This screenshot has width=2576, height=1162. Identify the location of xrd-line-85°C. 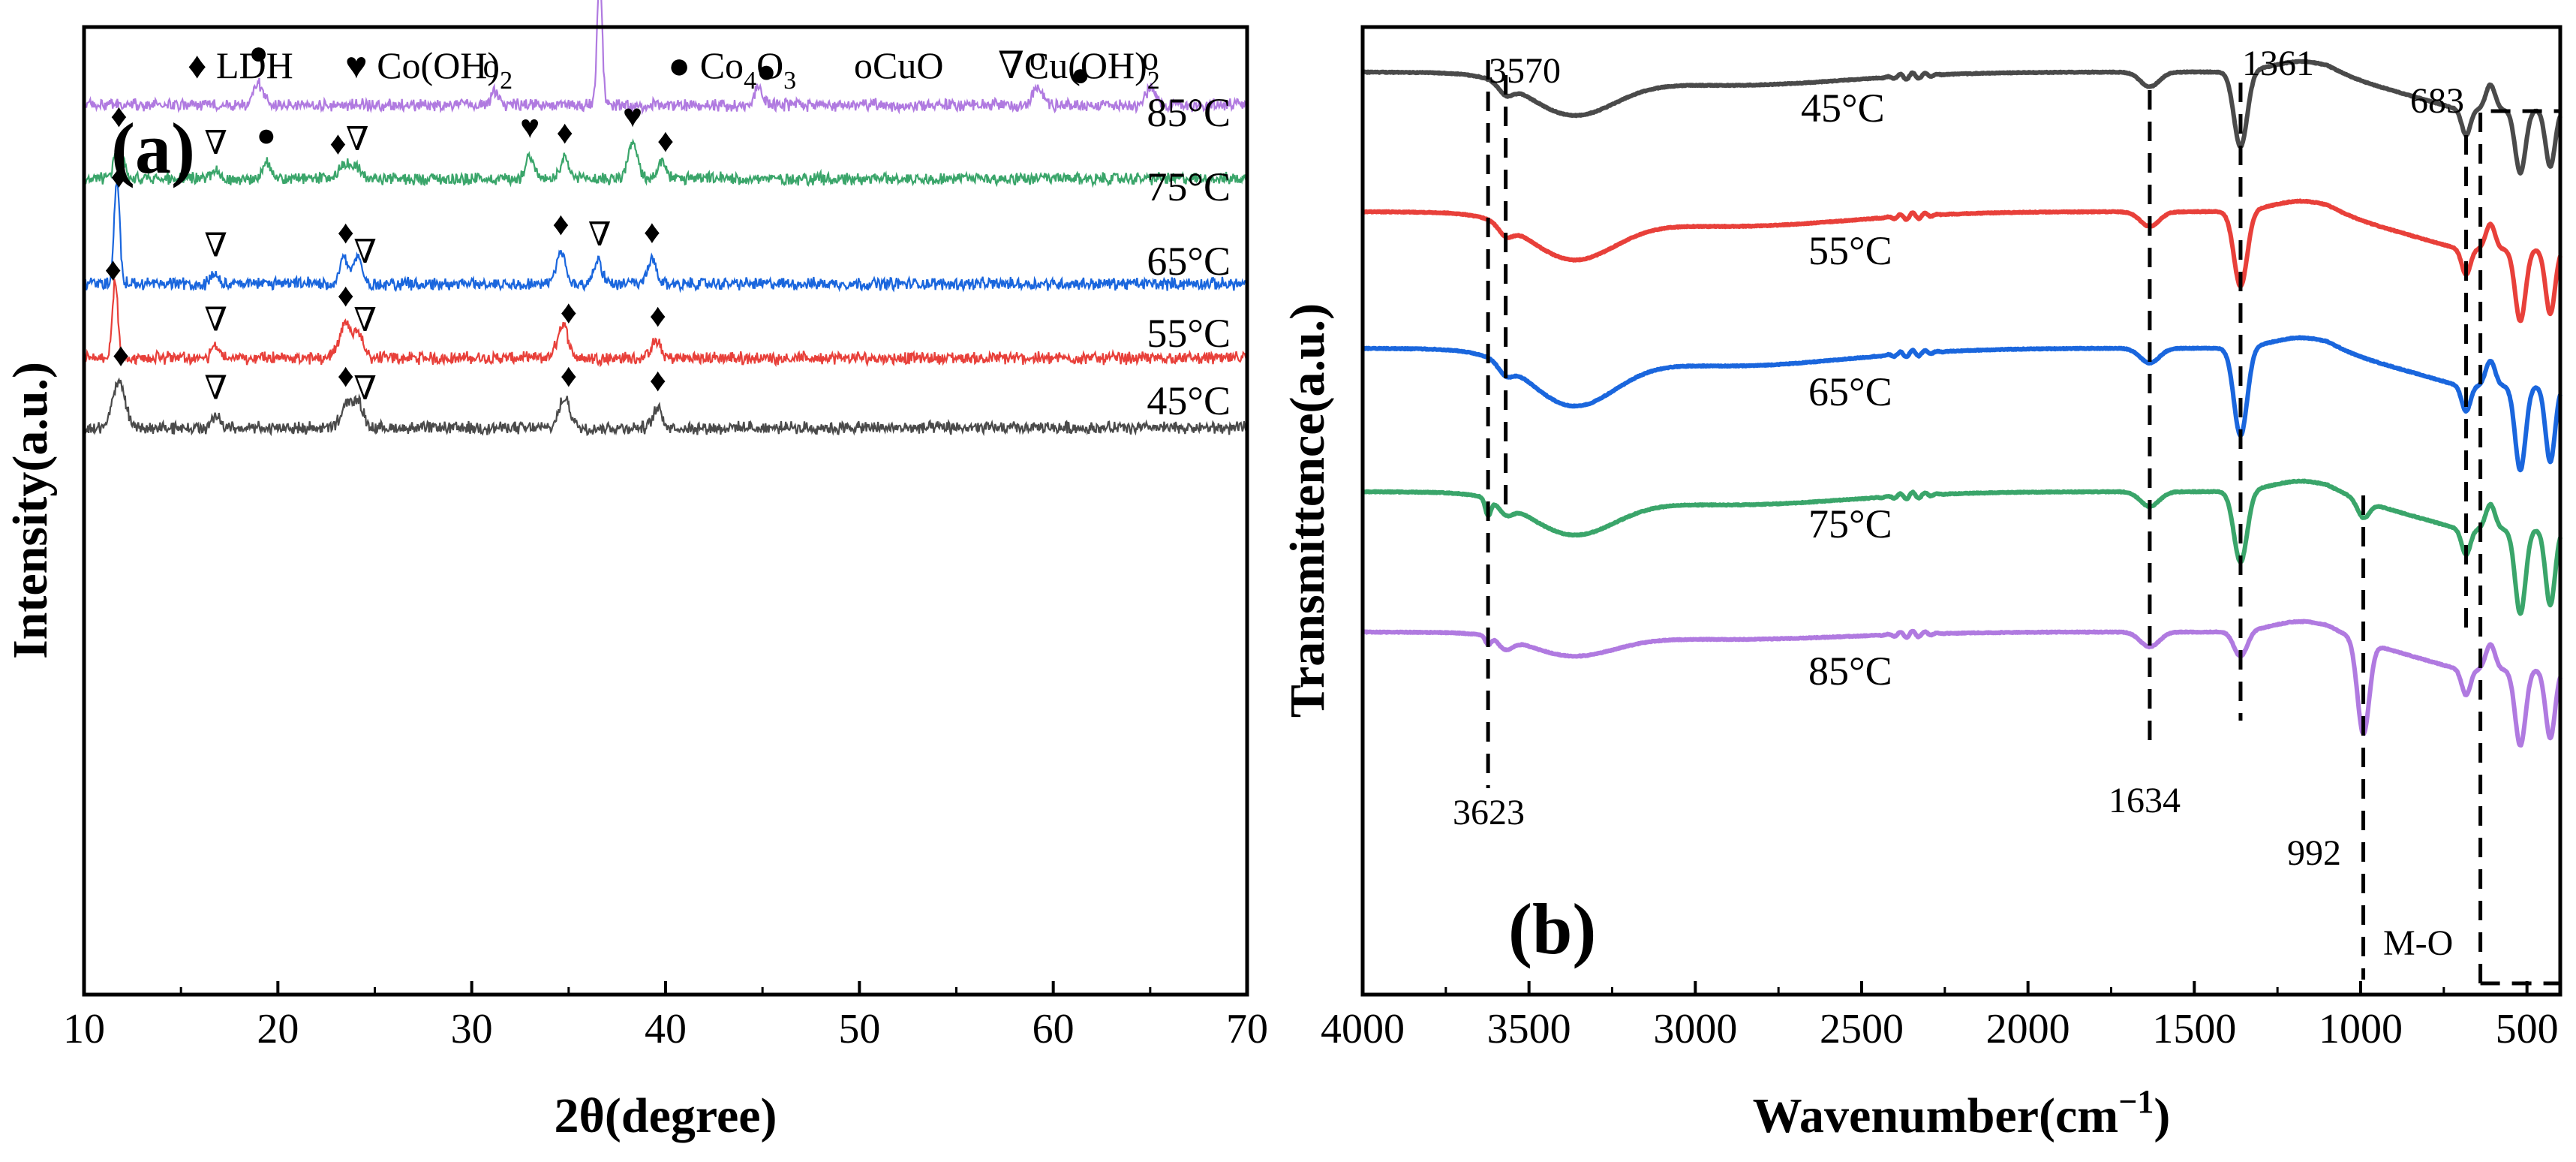
(666, 58).